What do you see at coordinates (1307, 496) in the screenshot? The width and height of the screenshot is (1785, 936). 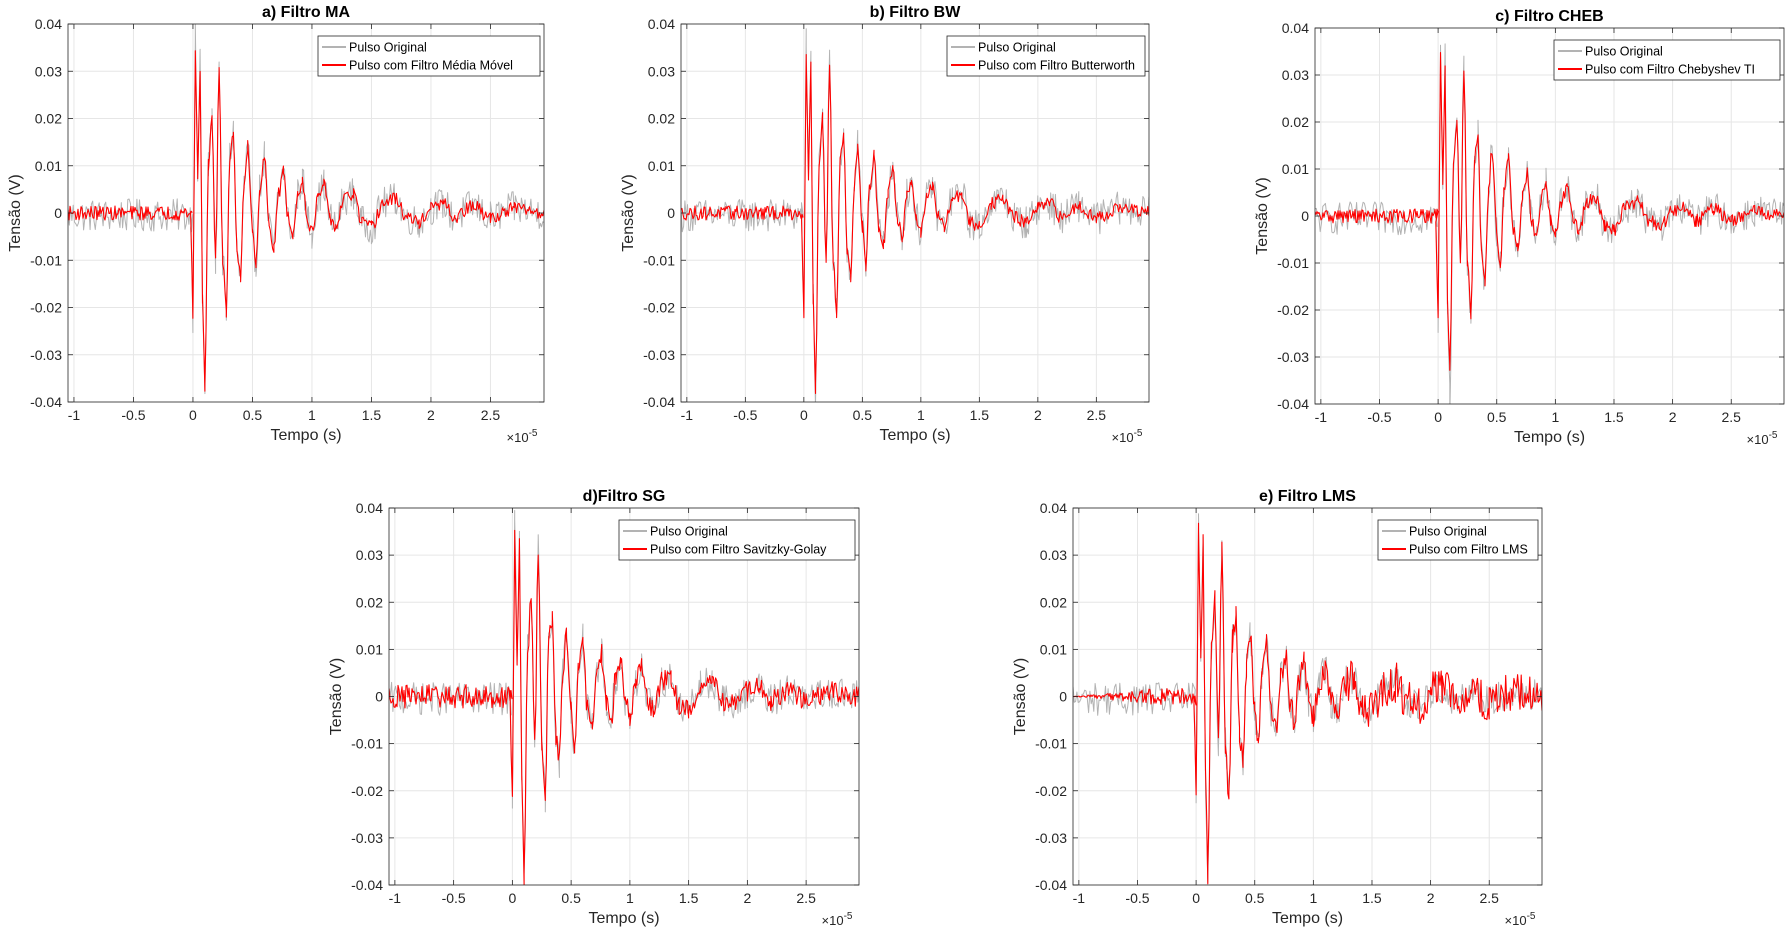 I see `chart-title: e) Filtro LMS` at bounding box center [1307, 496].